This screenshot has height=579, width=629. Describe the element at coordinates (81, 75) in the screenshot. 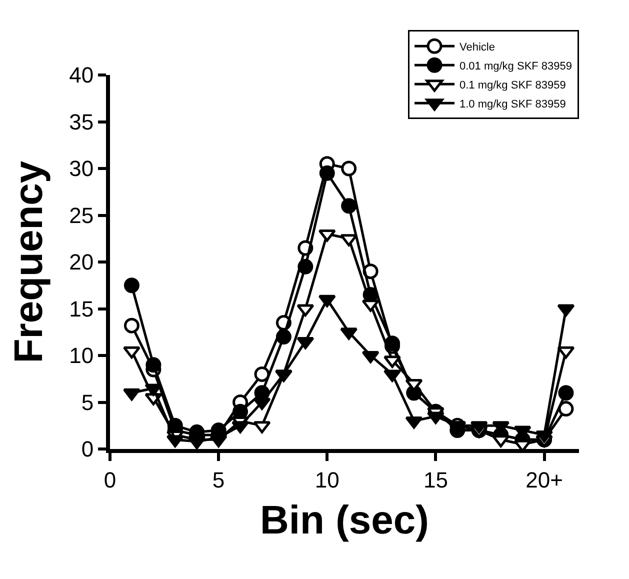

I see `y-tick-label: 40` at that location.